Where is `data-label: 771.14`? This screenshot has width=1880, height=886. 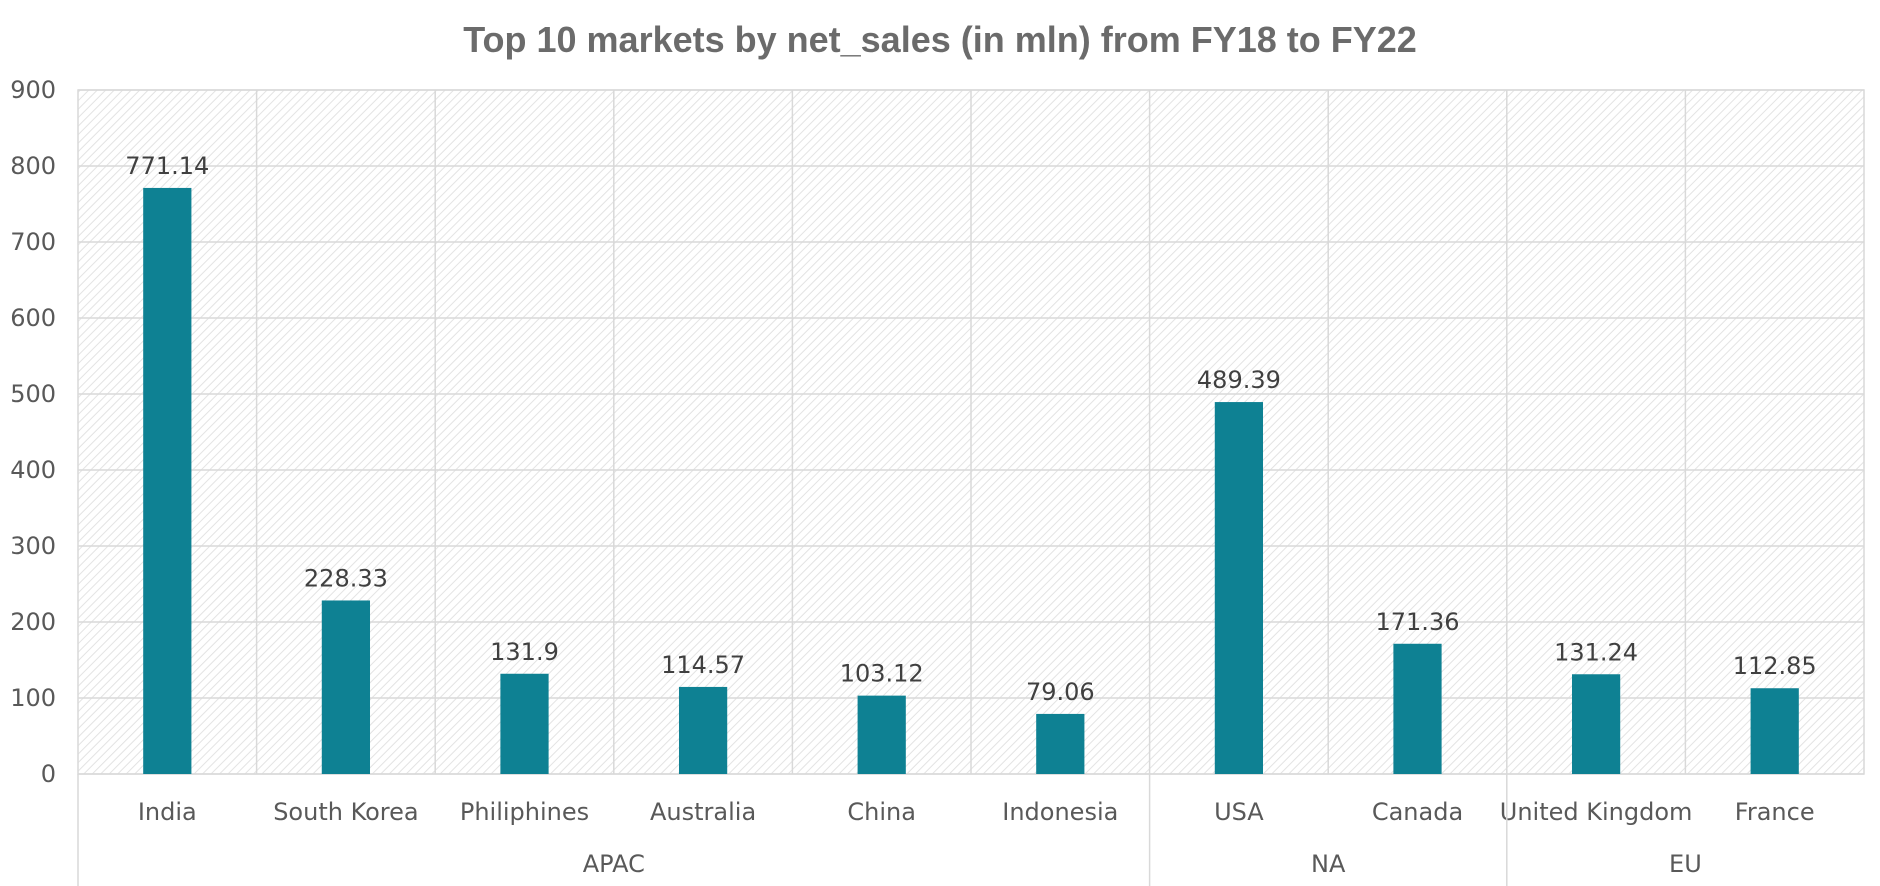 data-label: 771.14 is located at coordinates (167, 166).